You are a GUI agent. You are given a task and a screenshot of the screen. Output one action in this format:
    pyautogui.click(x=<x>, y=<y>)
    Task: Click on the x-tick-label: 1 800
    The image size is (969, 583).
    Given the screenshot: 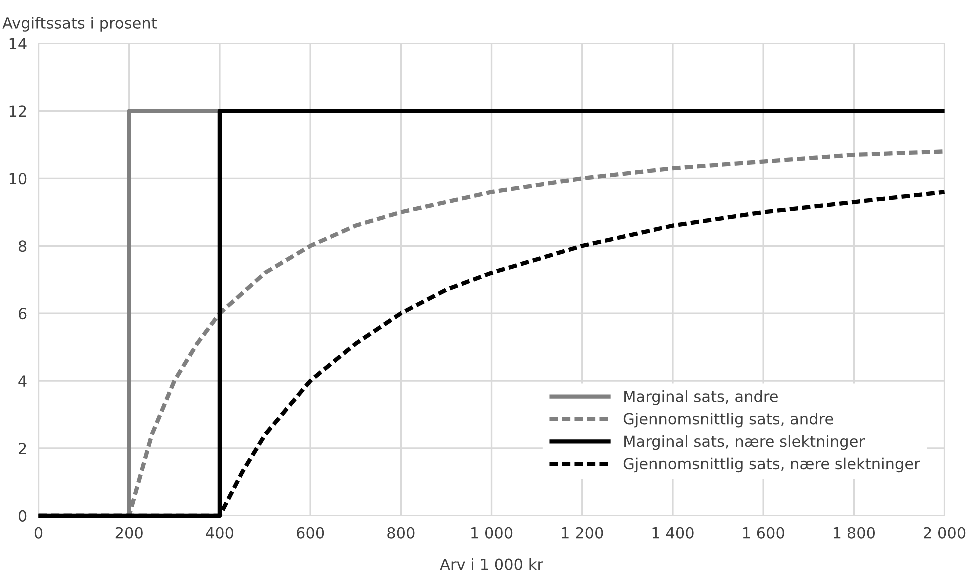 What is the action you would take?
    pyautogui.click(x=855, y=533)
    